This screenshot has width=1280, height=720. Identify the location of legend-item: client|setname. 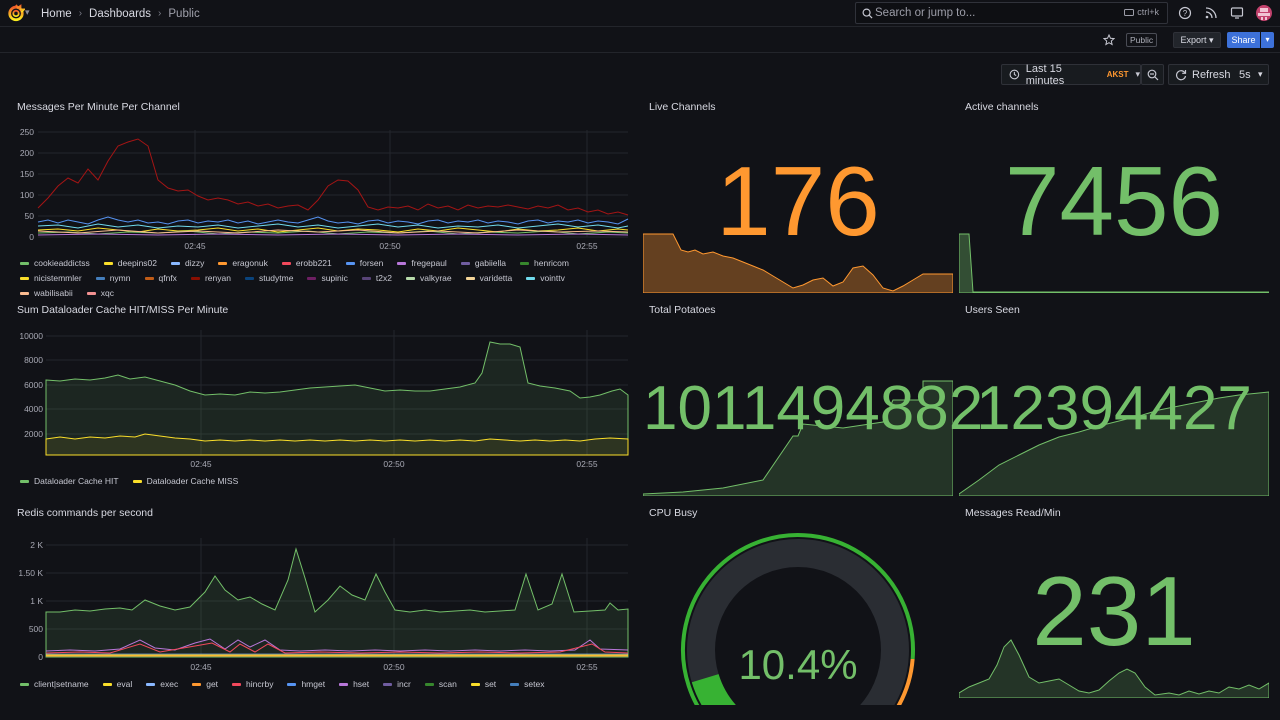
(54, 684).